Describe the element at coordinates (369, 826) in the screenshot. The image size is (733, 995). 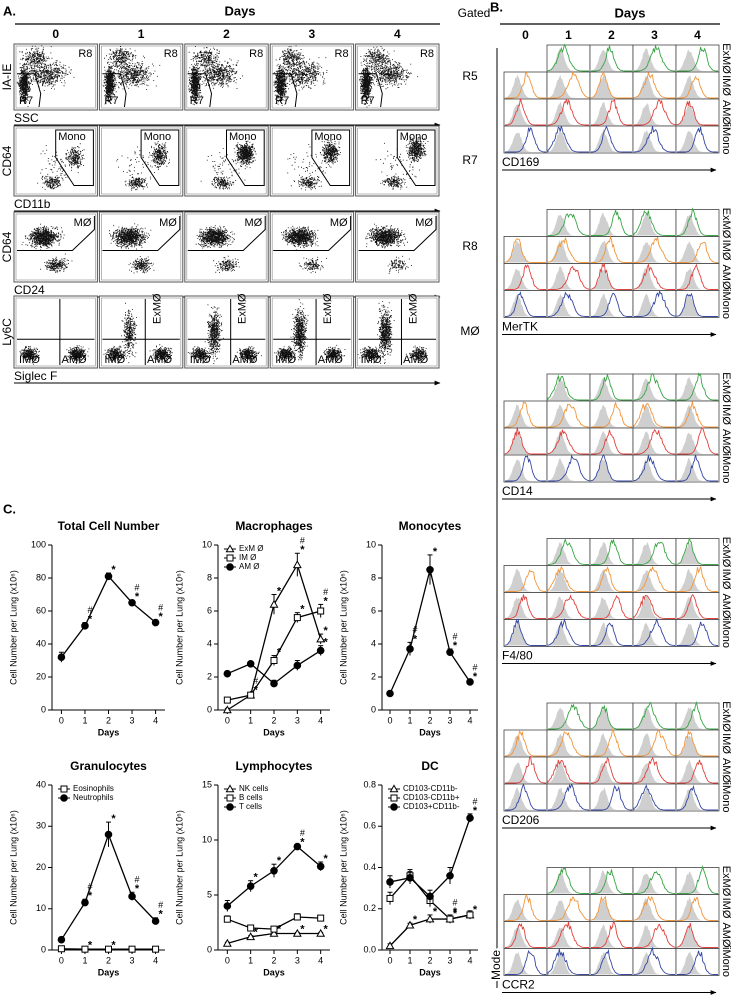
I see `y-tick-label: 0.6` at that location.